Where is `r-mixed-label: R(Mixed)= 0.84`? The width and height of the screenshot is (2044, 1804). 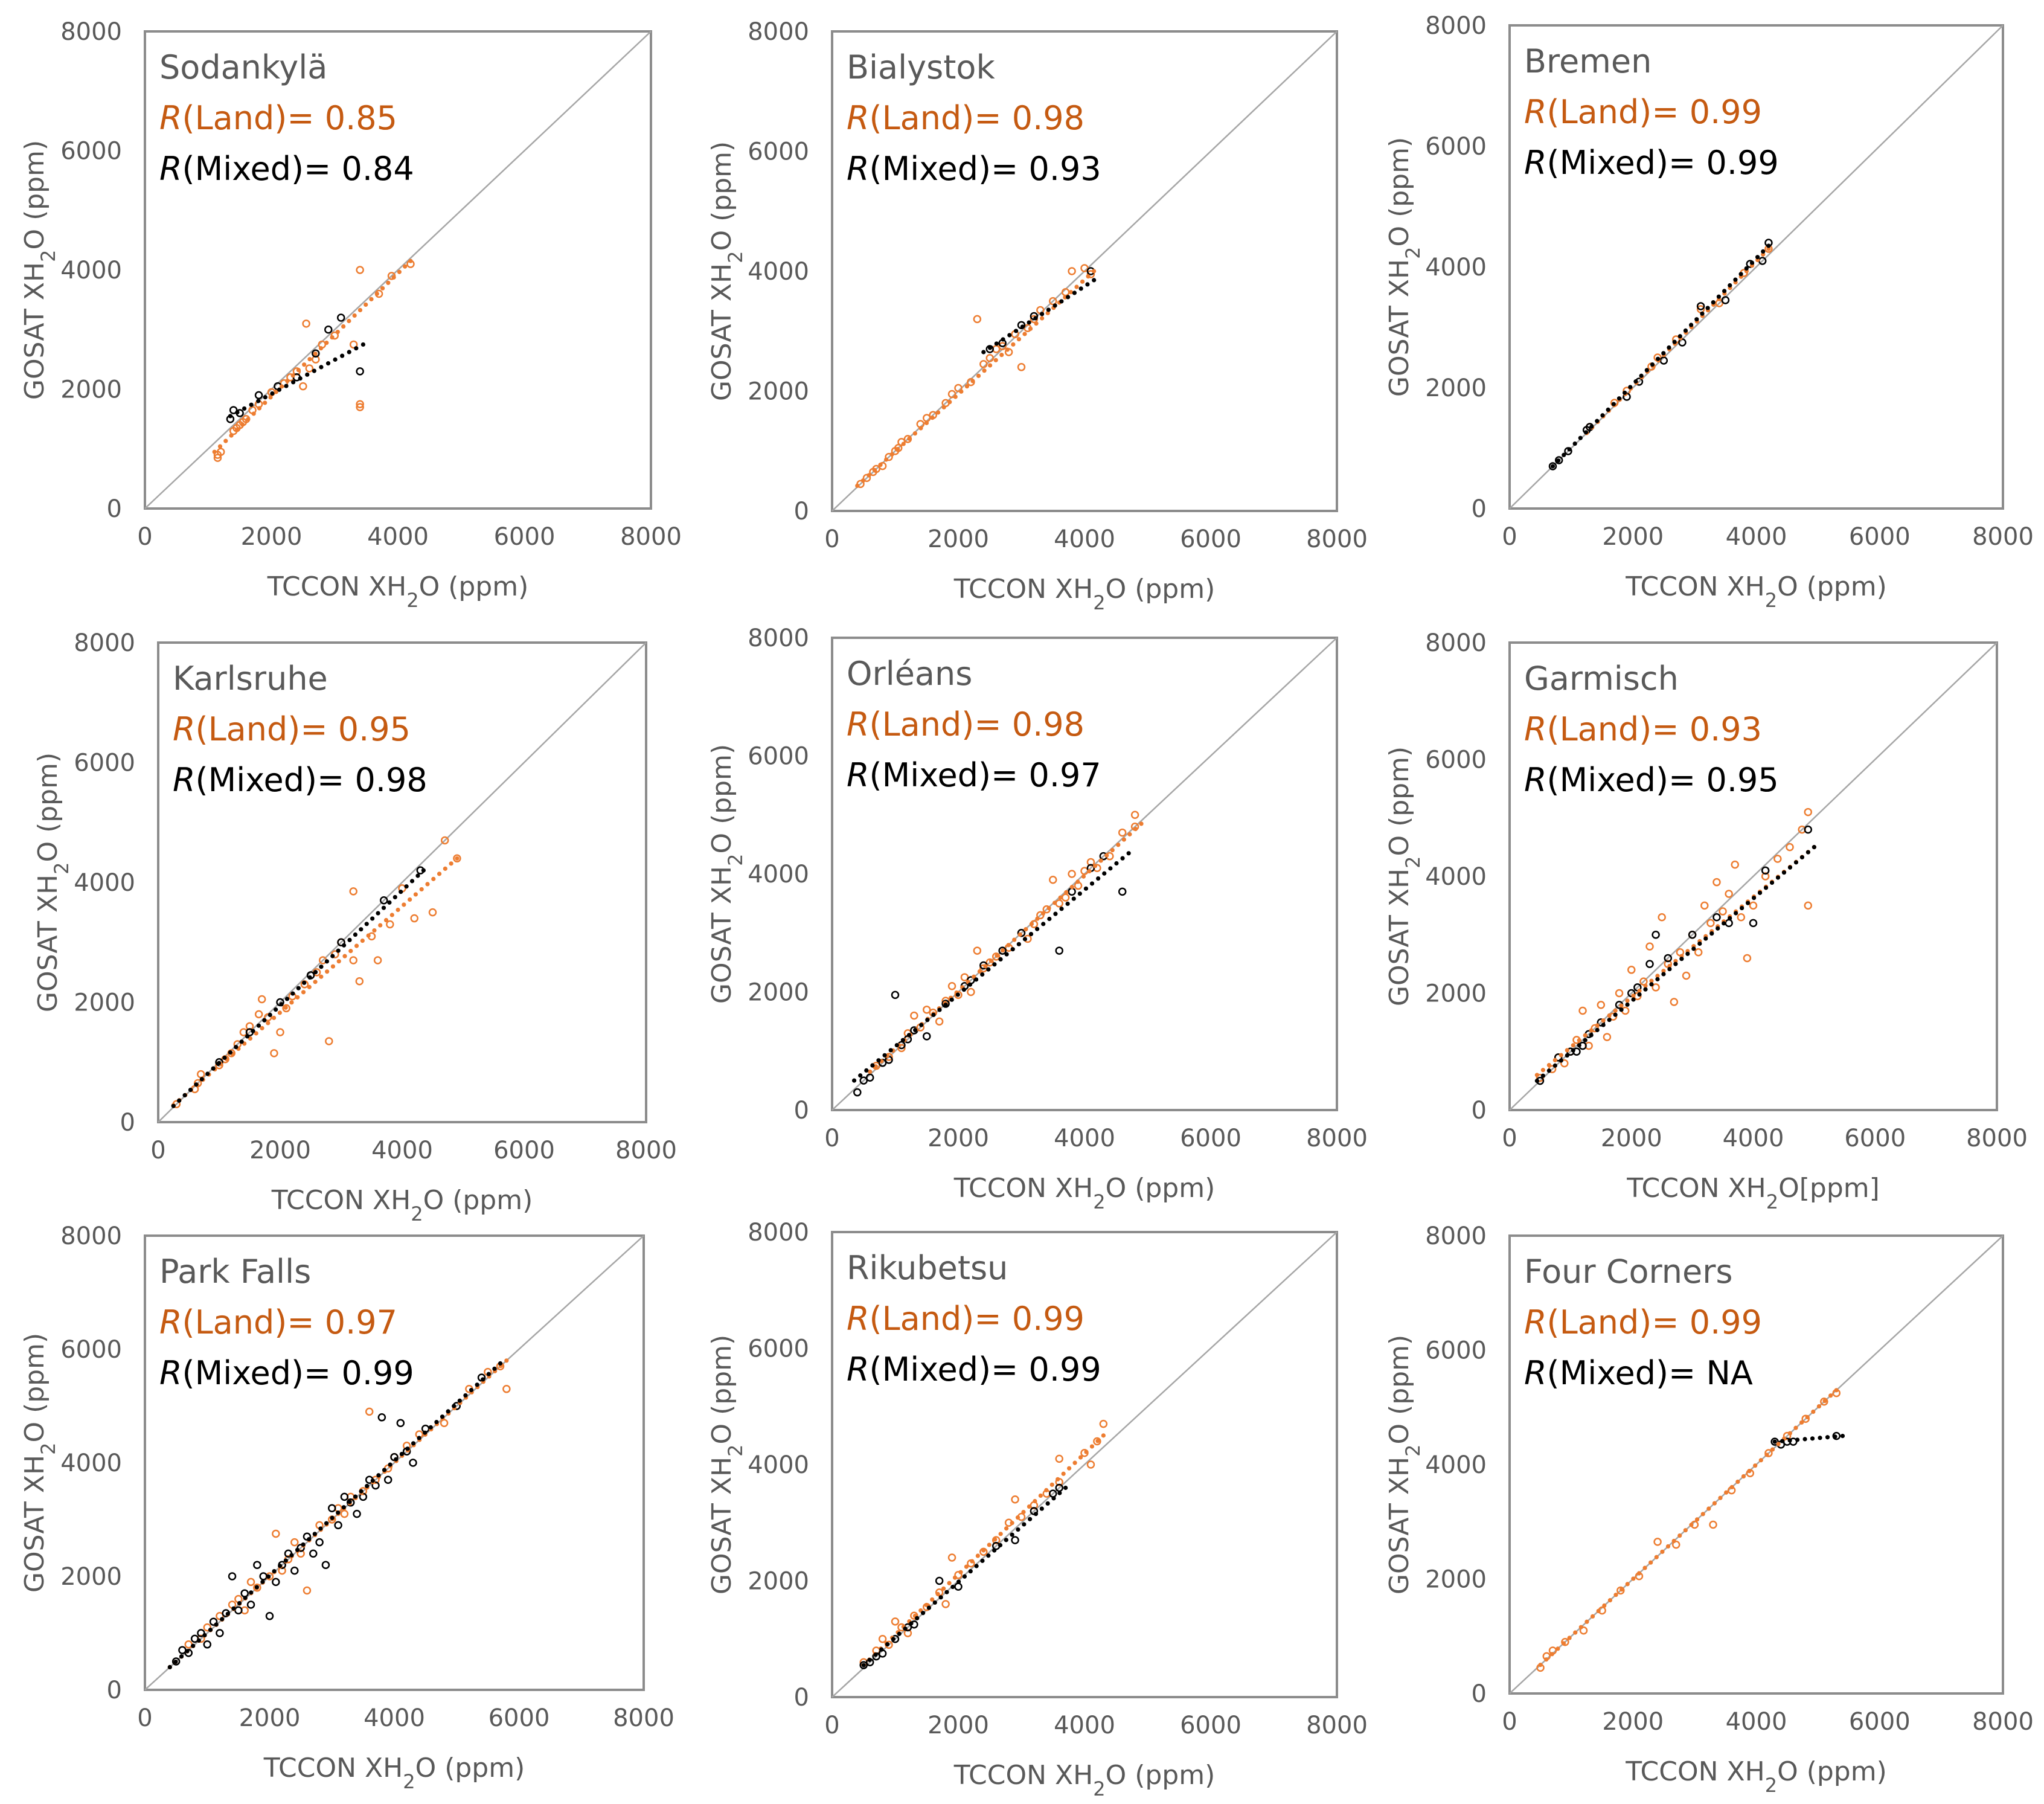 r-mixed-label: R(Mixed)= 0.84 is located at coordinates (286, 169).